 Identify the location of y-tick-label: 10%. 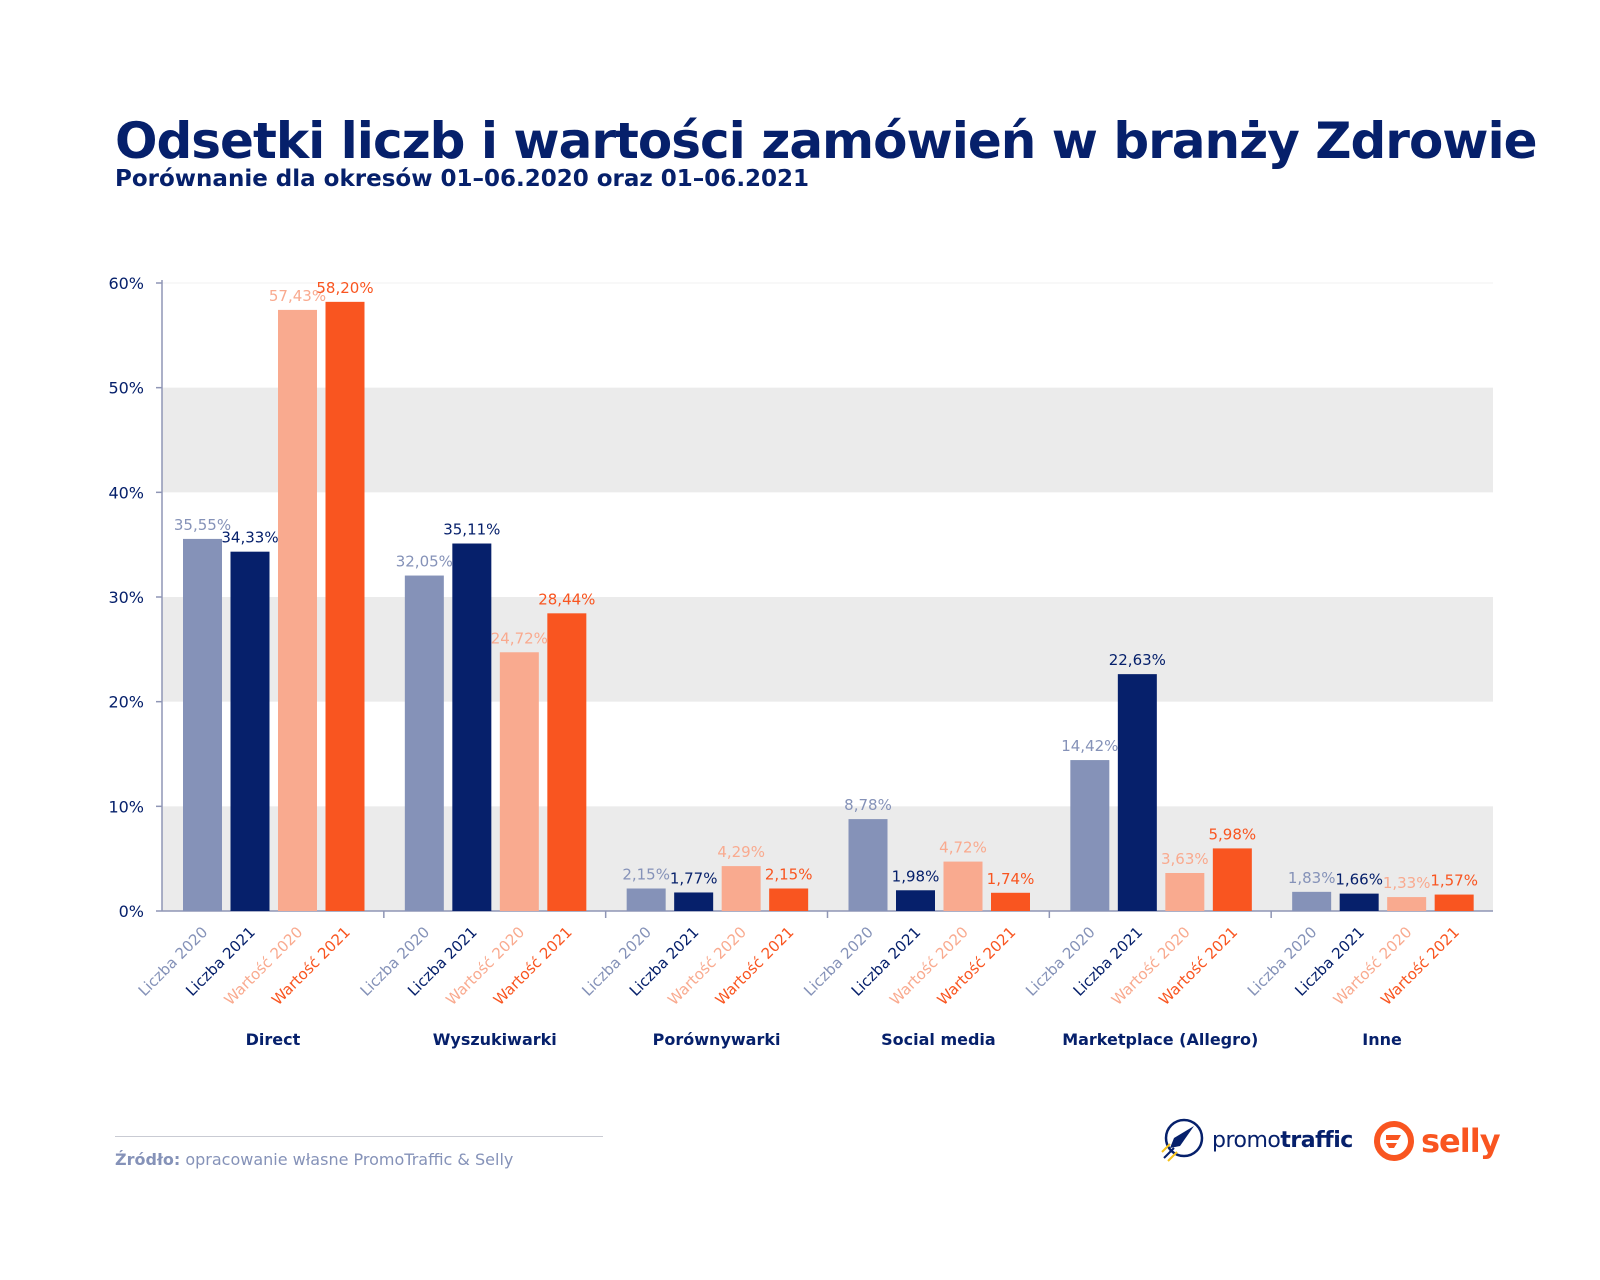
(126, 806).